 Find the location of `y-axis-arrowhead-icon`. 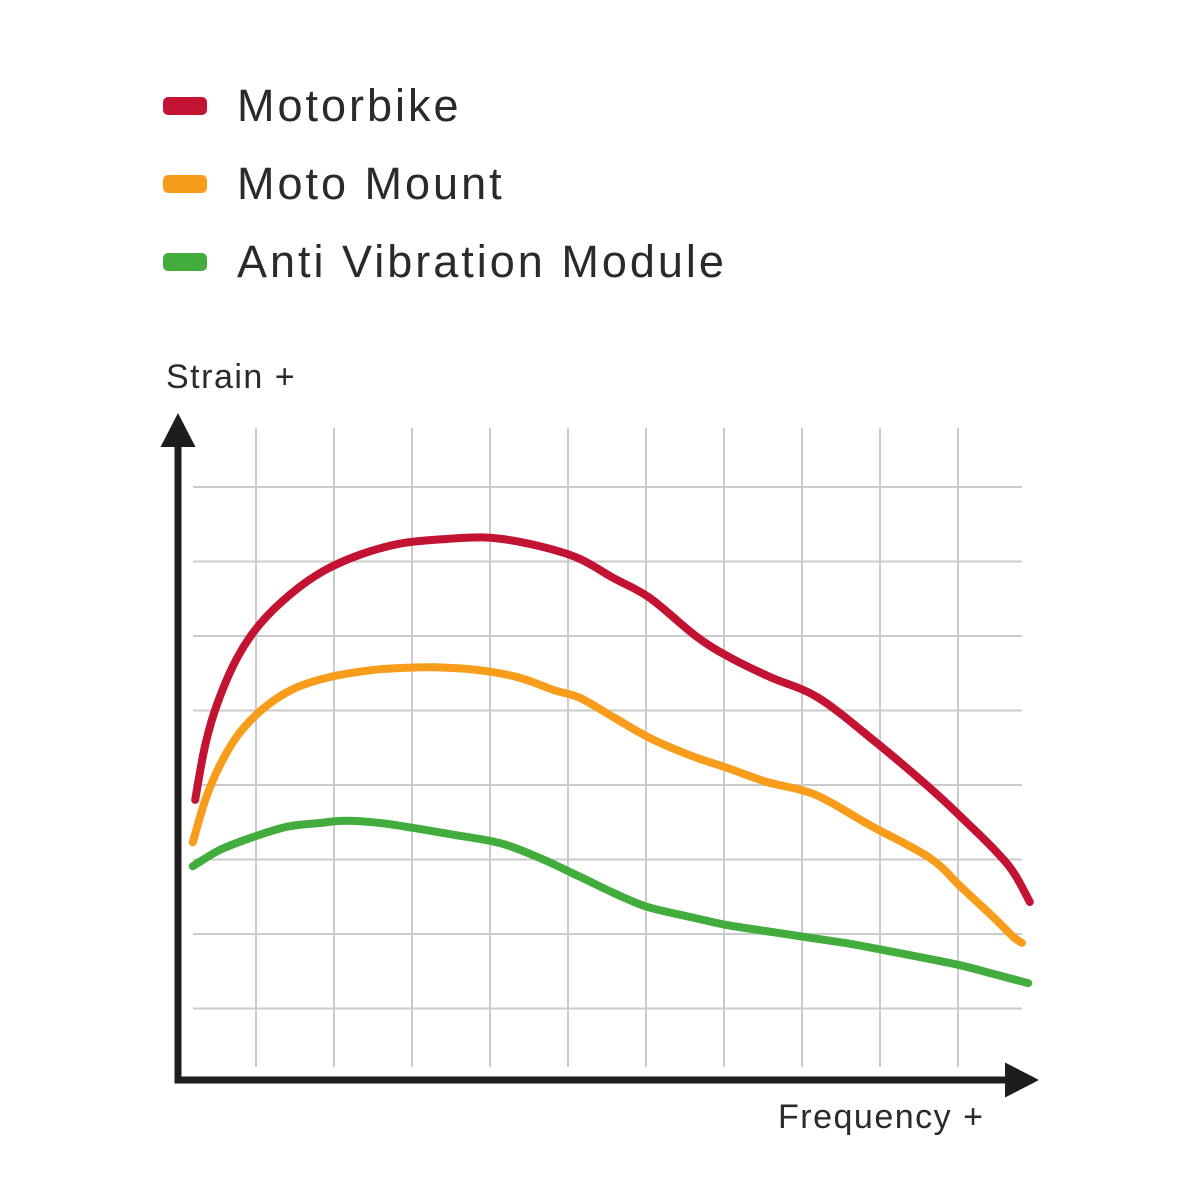

y-axis-arrowhead-icon is located at coordinates (178, 430).